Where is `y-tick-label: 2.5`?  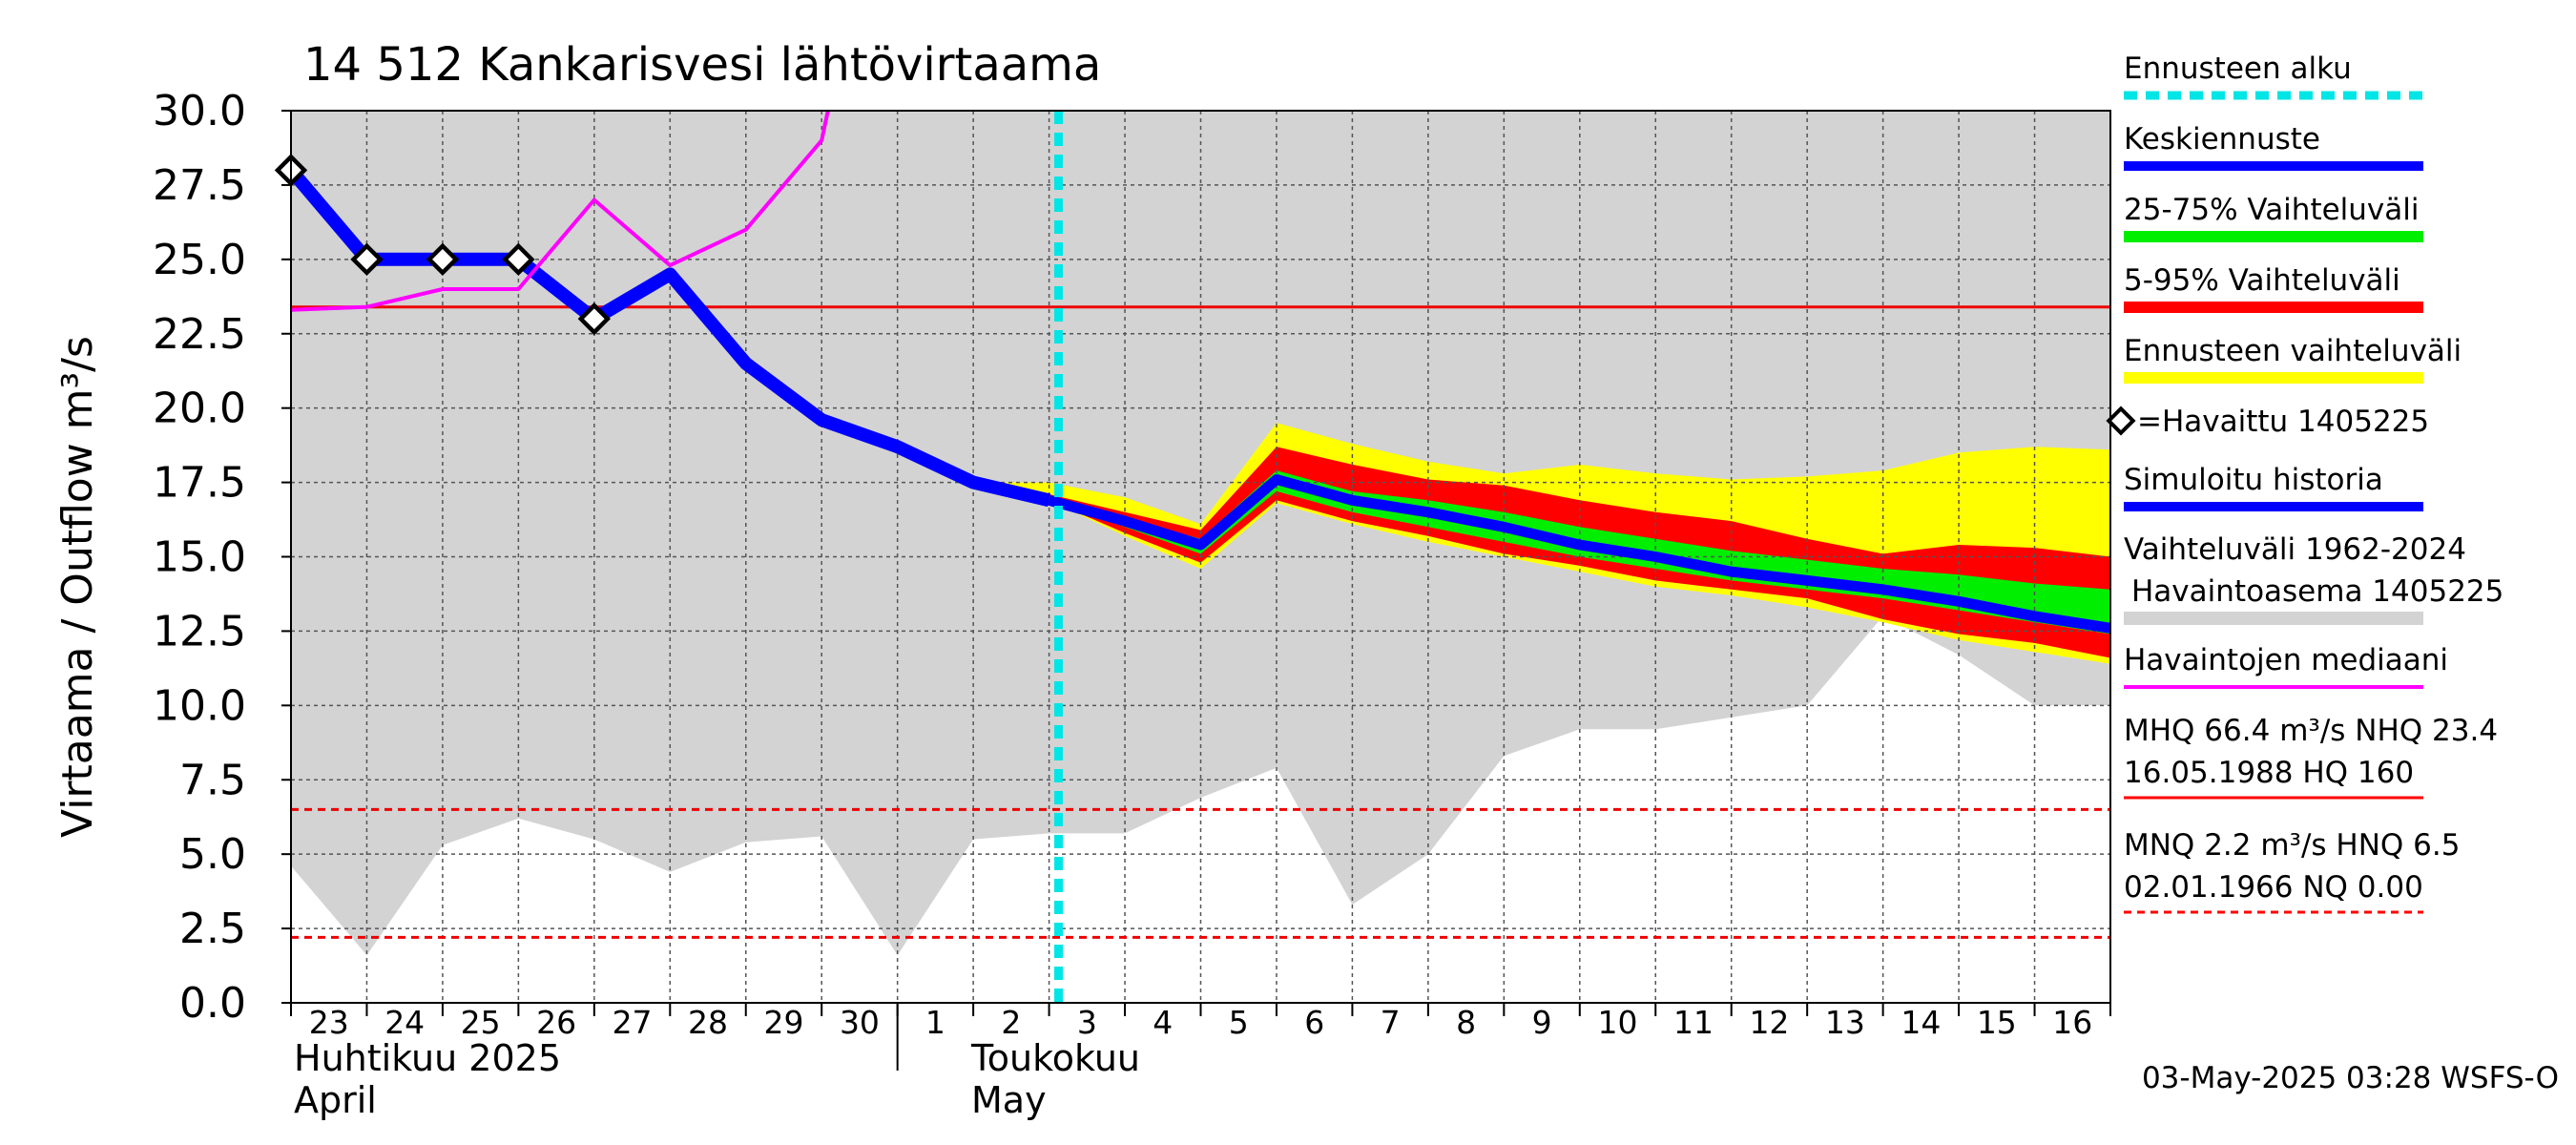
y-tick-label: 2.5 is located at coordinates (212, 929).